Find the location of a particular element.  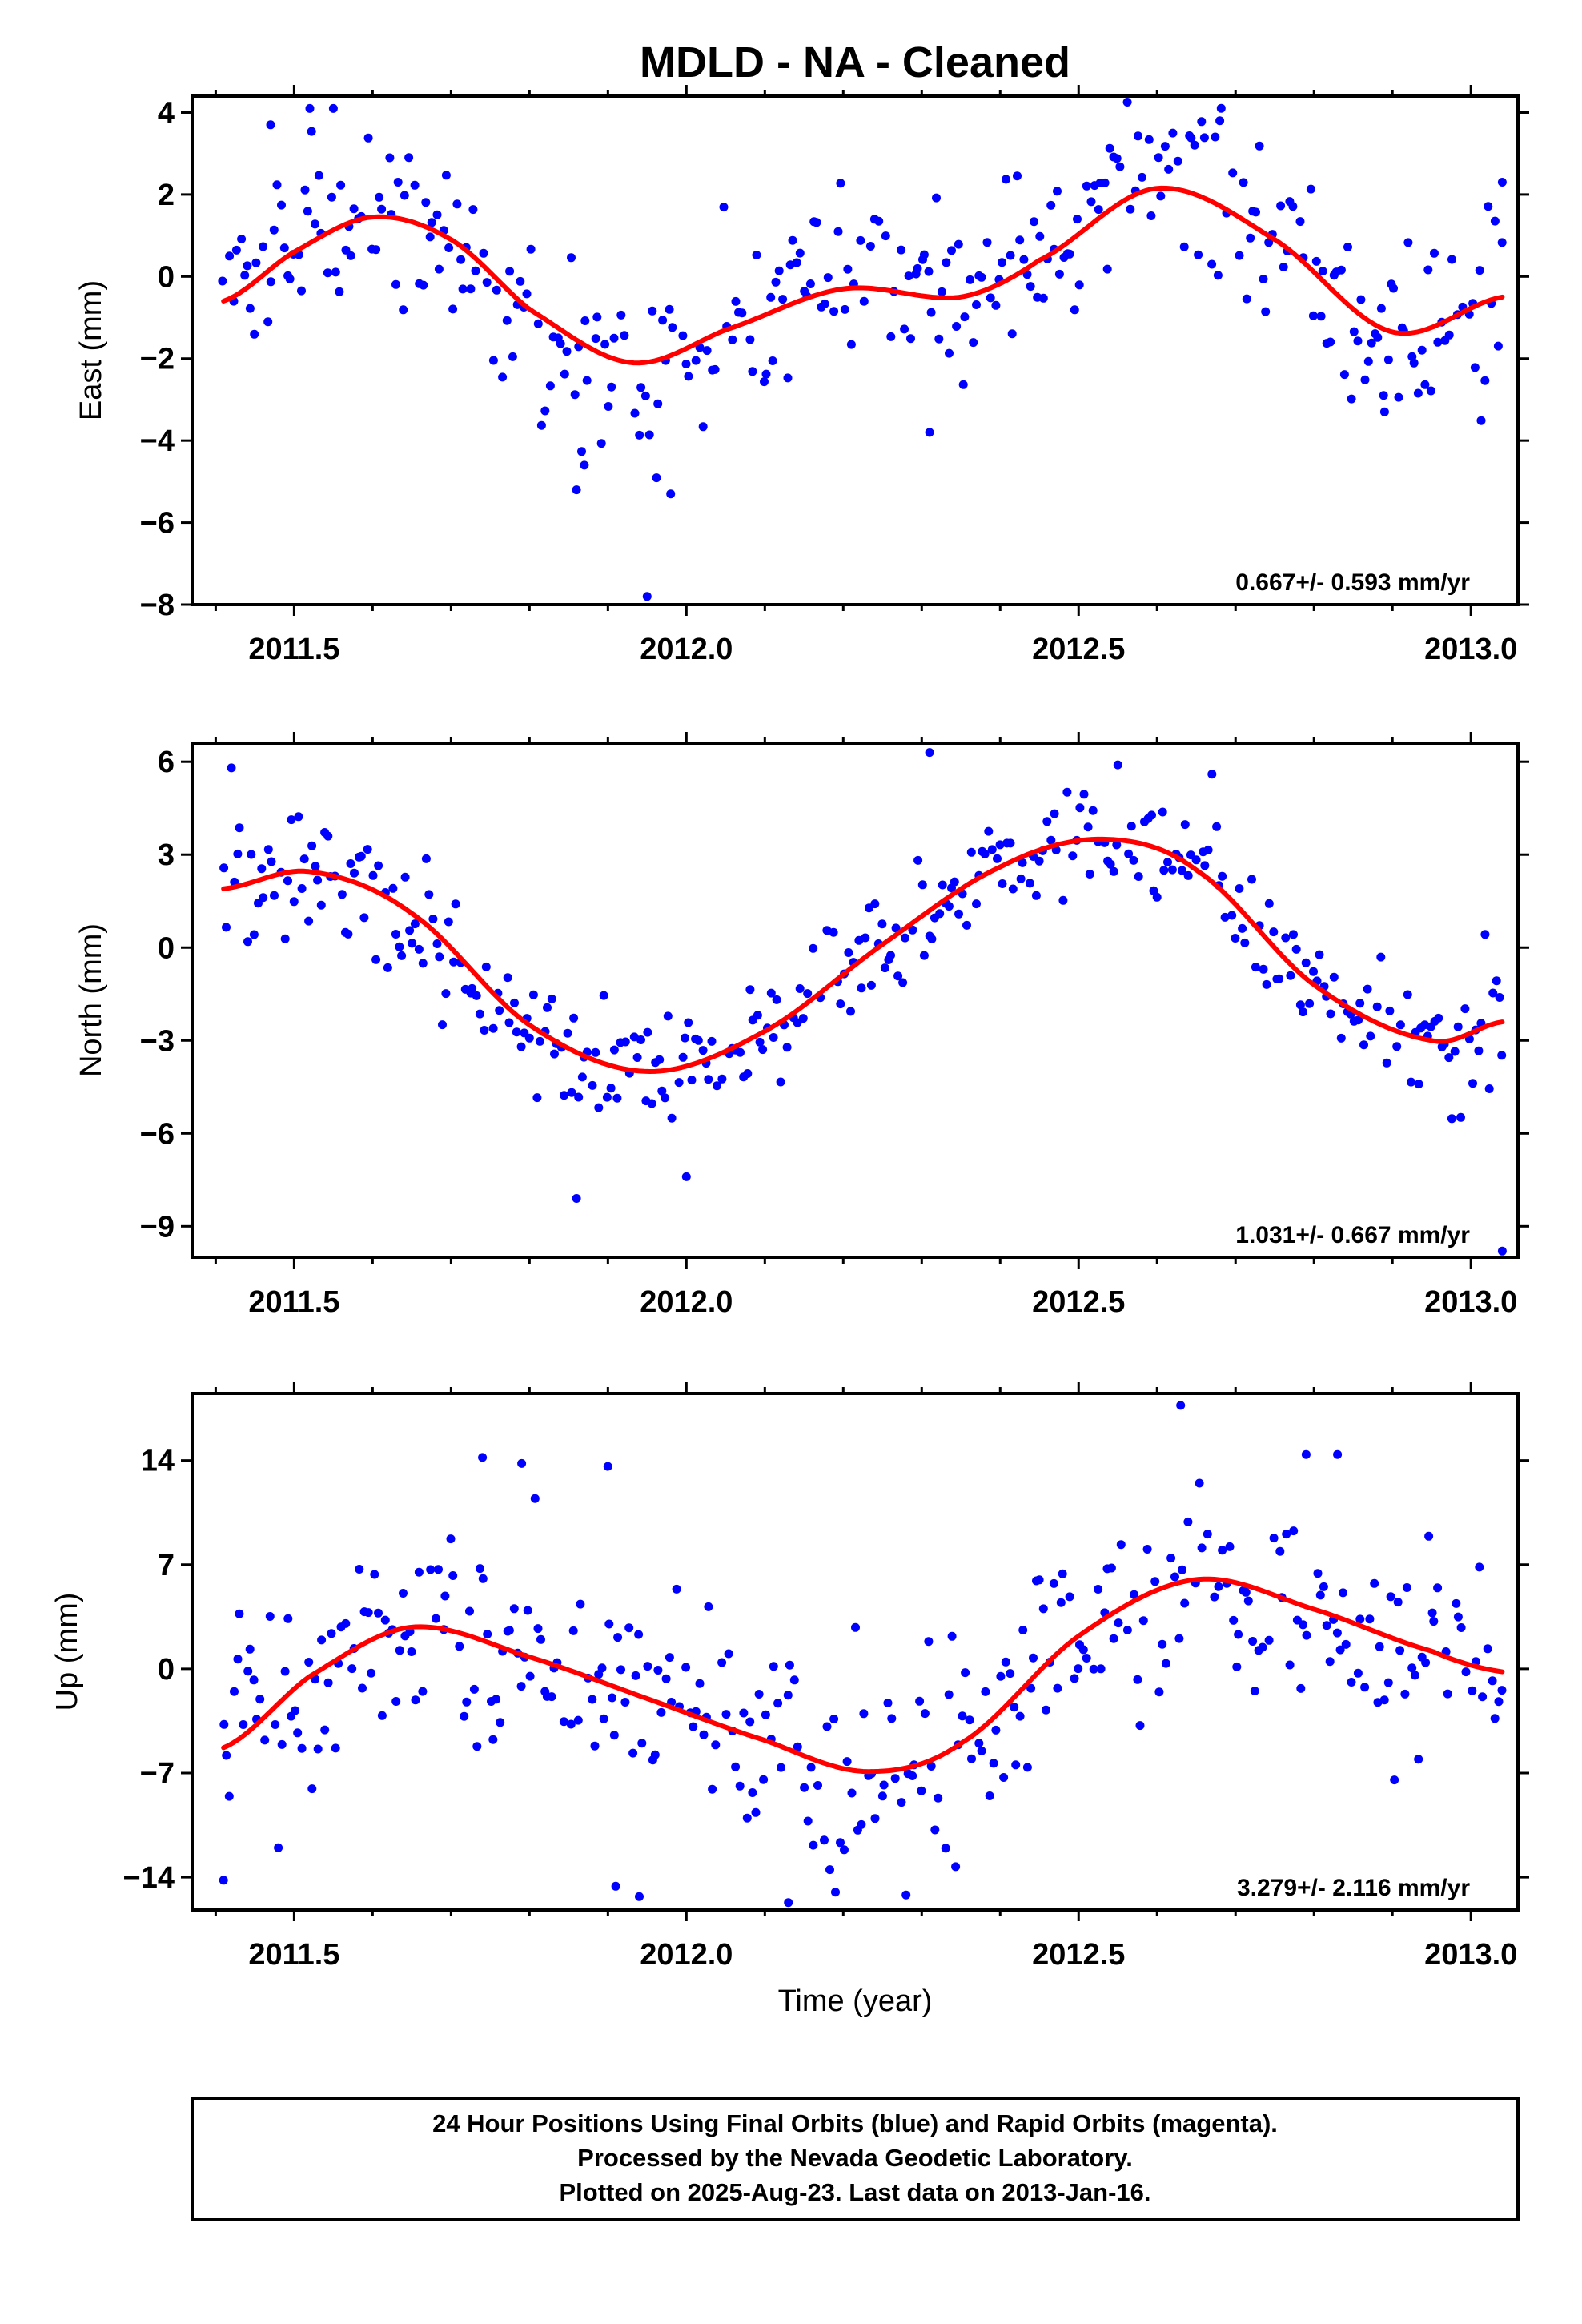

y-tick-label: −7 is located at coordinates (157, 1774).